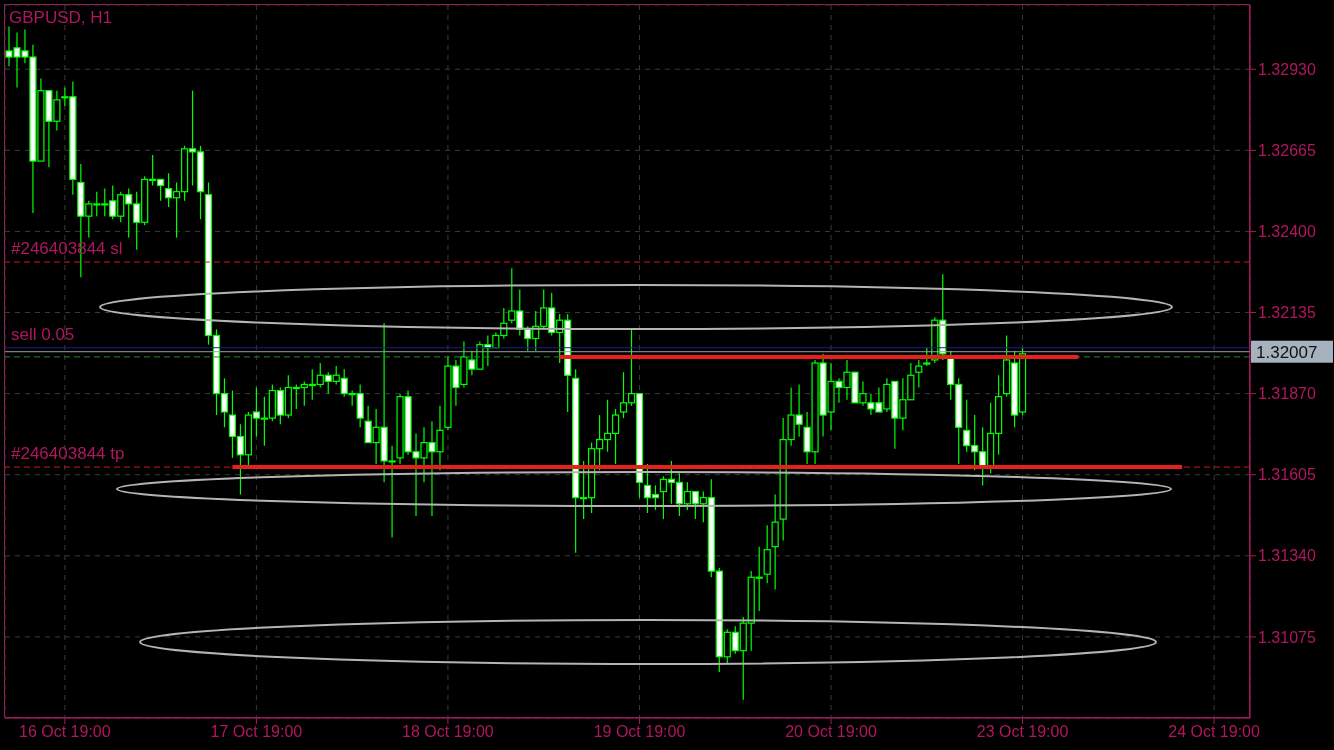 The image size is (1334, 750). Describe the element at coordinates (256, 732) in the screenshot. I see `x-tick-label: 17 Oct 19:00` at that location.